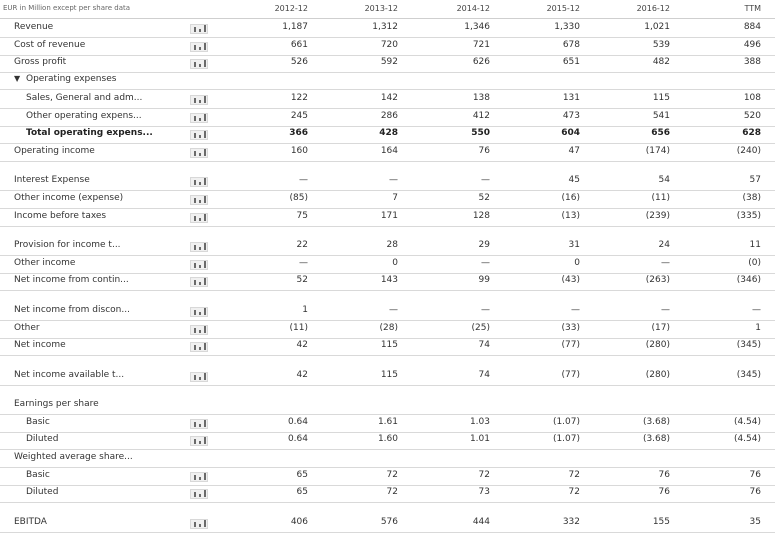  What do you see at coordinates (660, 328) in the screenshot?
I see `cell-value: (17)` at bounding box center [660, 328].